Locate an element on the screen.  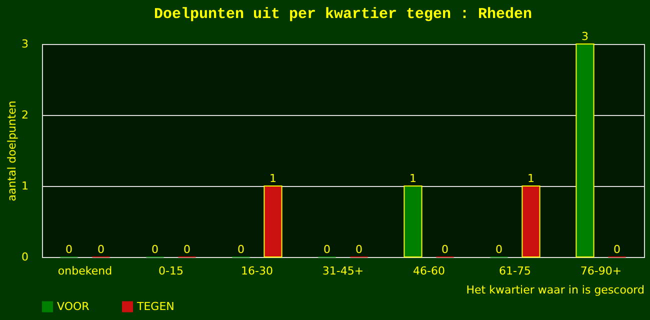
y-tick-label: 3 is located at coordinates (25, 44).